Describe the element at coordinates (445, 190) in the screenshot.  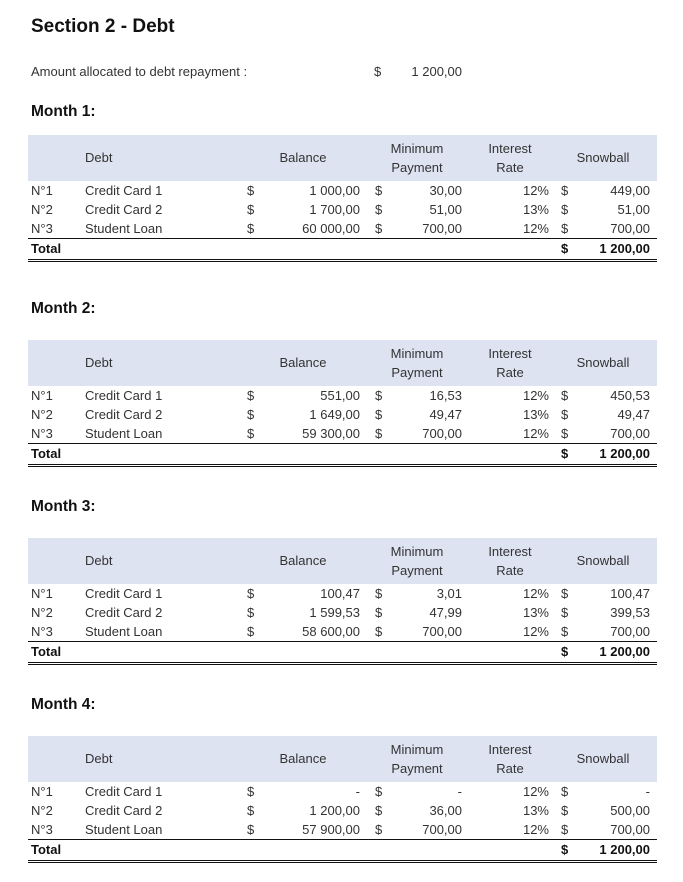
I see `min-payment-value: 30,00` at that location.